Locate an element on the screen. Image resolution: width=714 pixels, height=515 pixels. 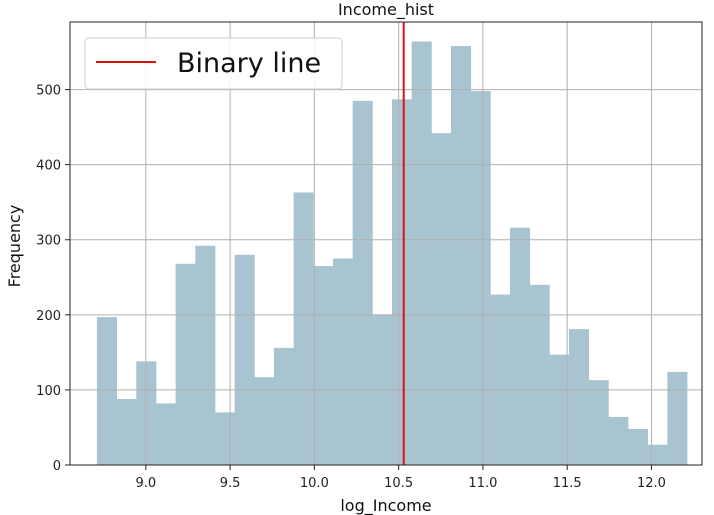
x-tick-label: 10.0 is located at coordinates (314, 483).